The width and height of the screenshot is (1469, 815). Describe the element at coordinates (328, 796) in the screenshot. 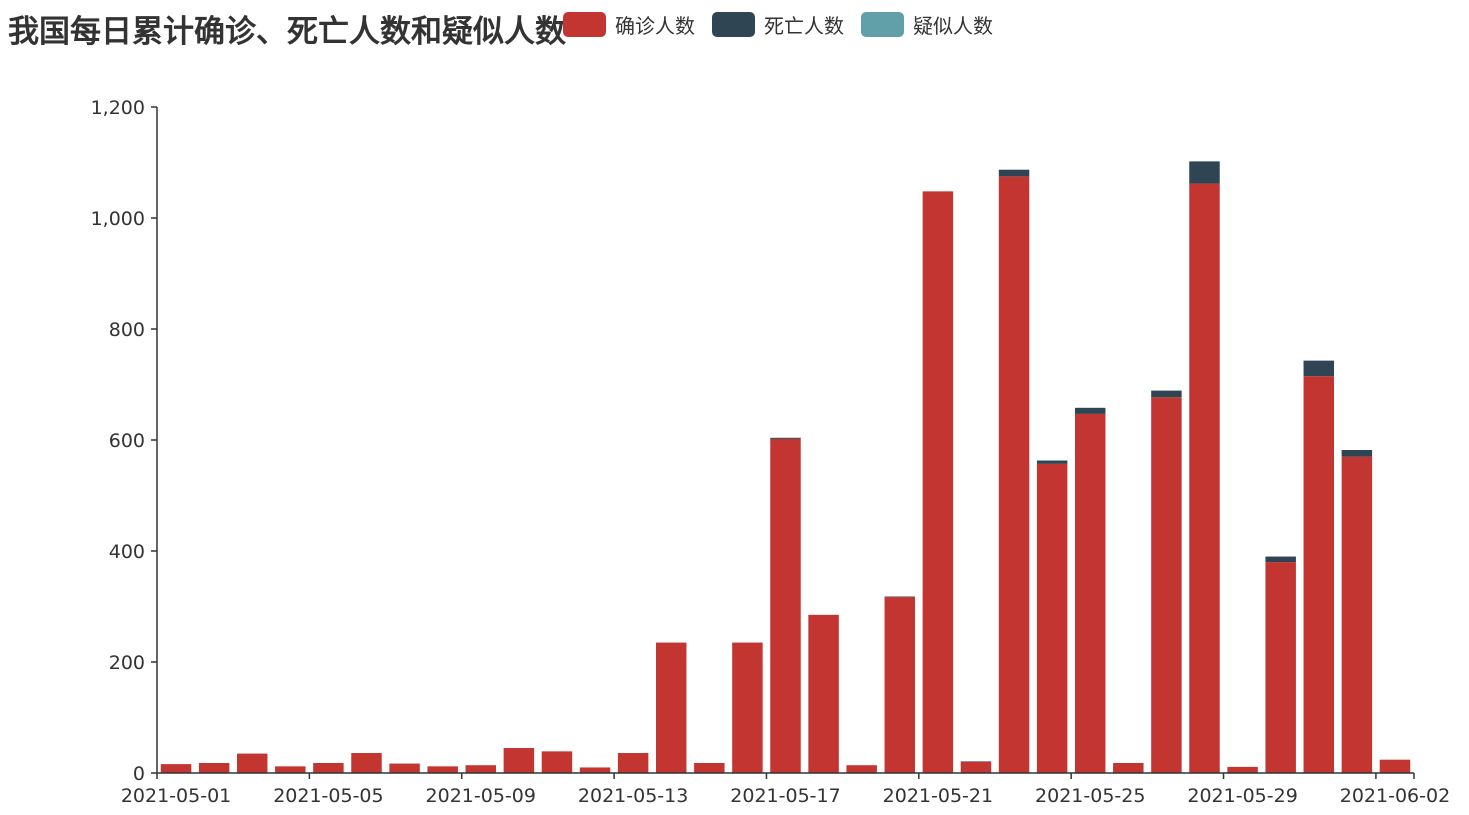

I see `x-tick-label: 2021-05-05` at that location.